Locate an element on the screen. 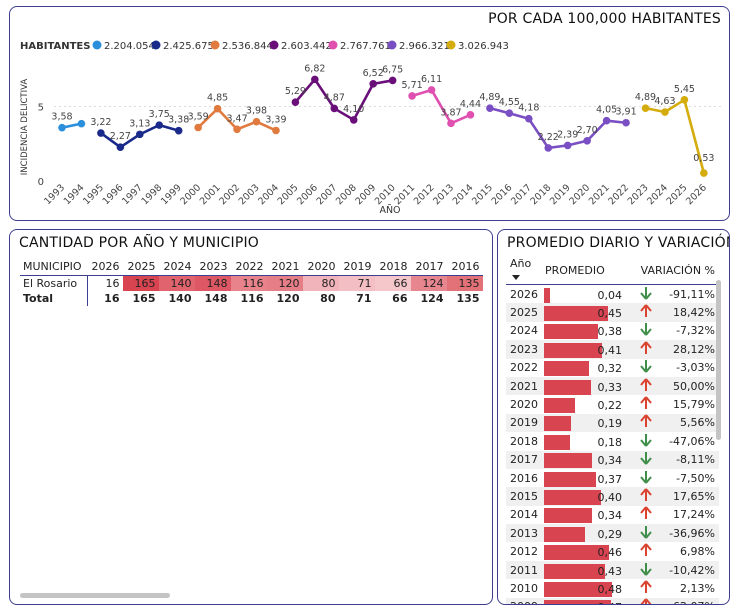 Image resolution: width=736 pixels, height=609 pixels. table-row: 2010 0,48 2,13% is located at coordinates (612, 588).